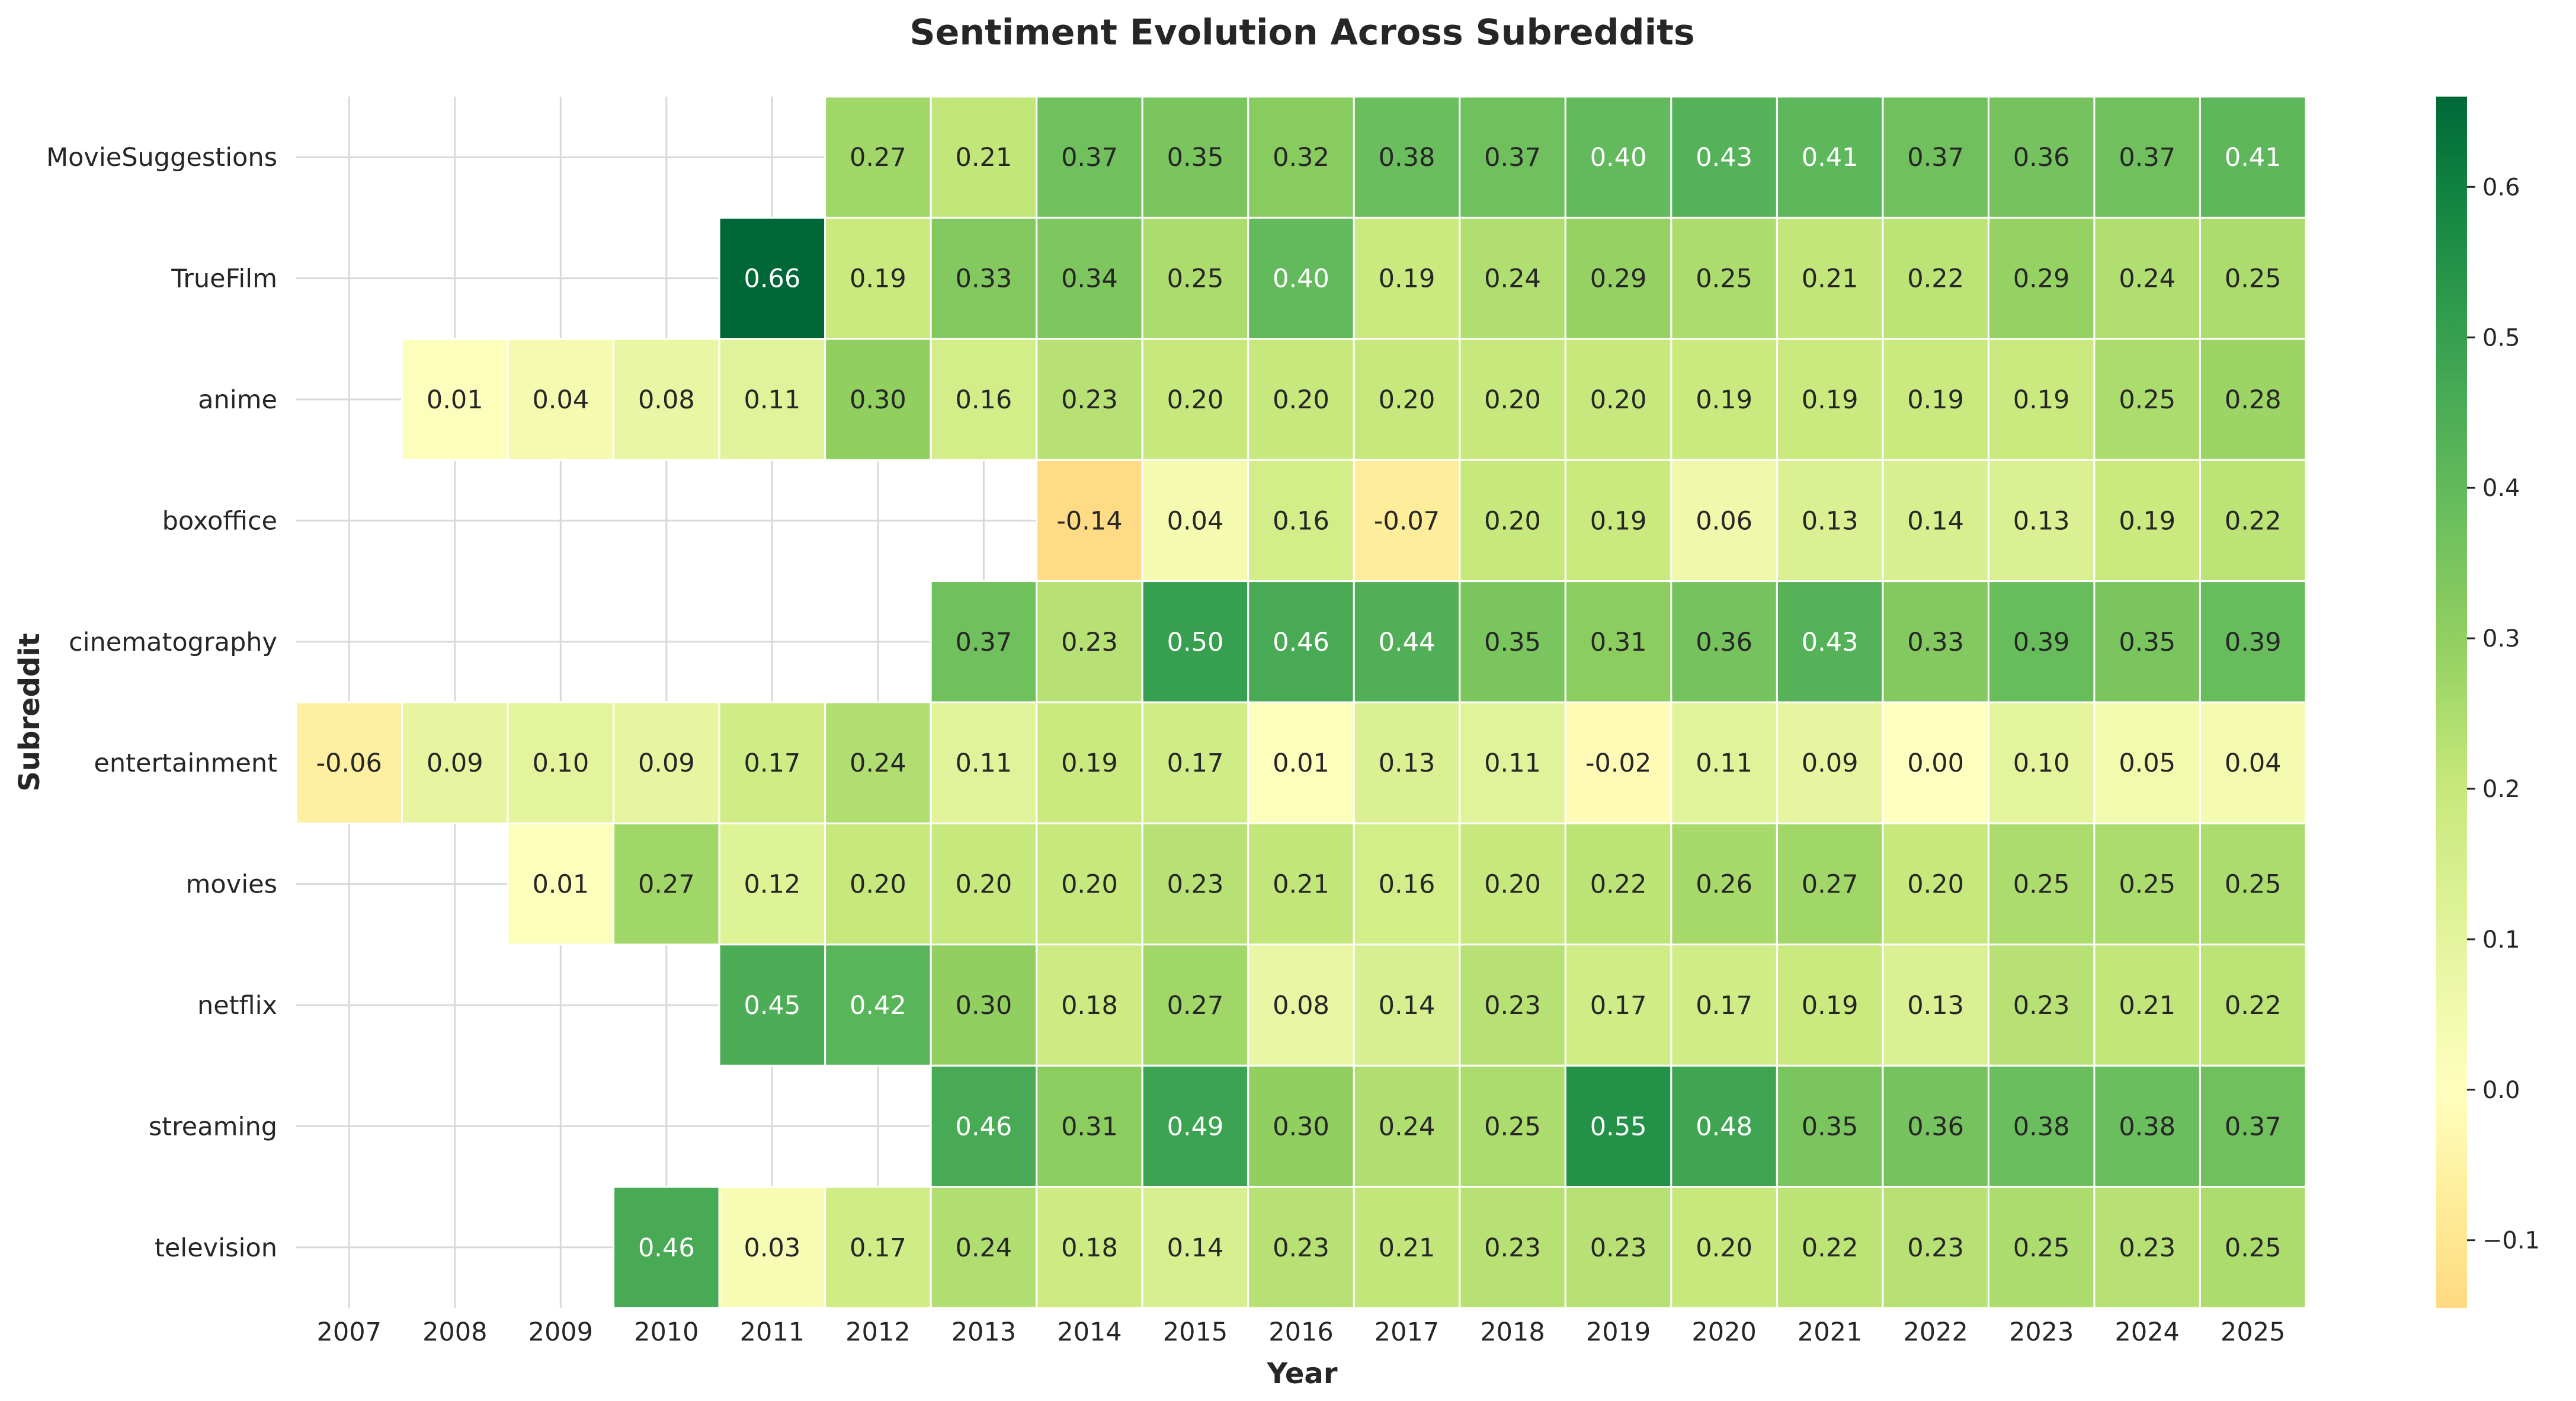 This screenshot has height=1401, width=2576. I want to click on cell-value-label: 0.18, so click(1089, 1006).